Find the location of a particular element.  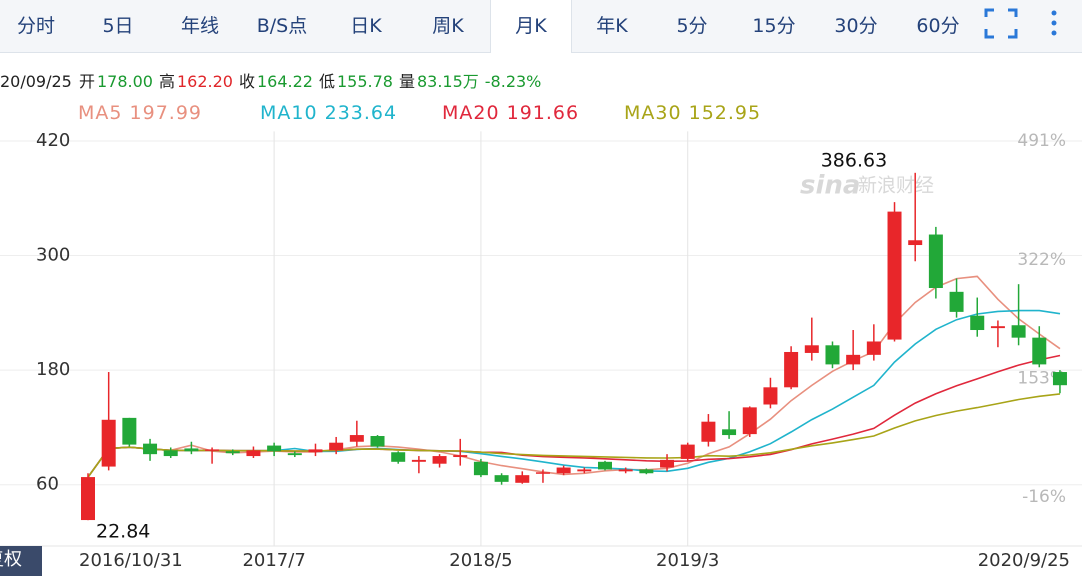

ma-legend-item: MA30 152.95 is located at coordinates (692, 113).